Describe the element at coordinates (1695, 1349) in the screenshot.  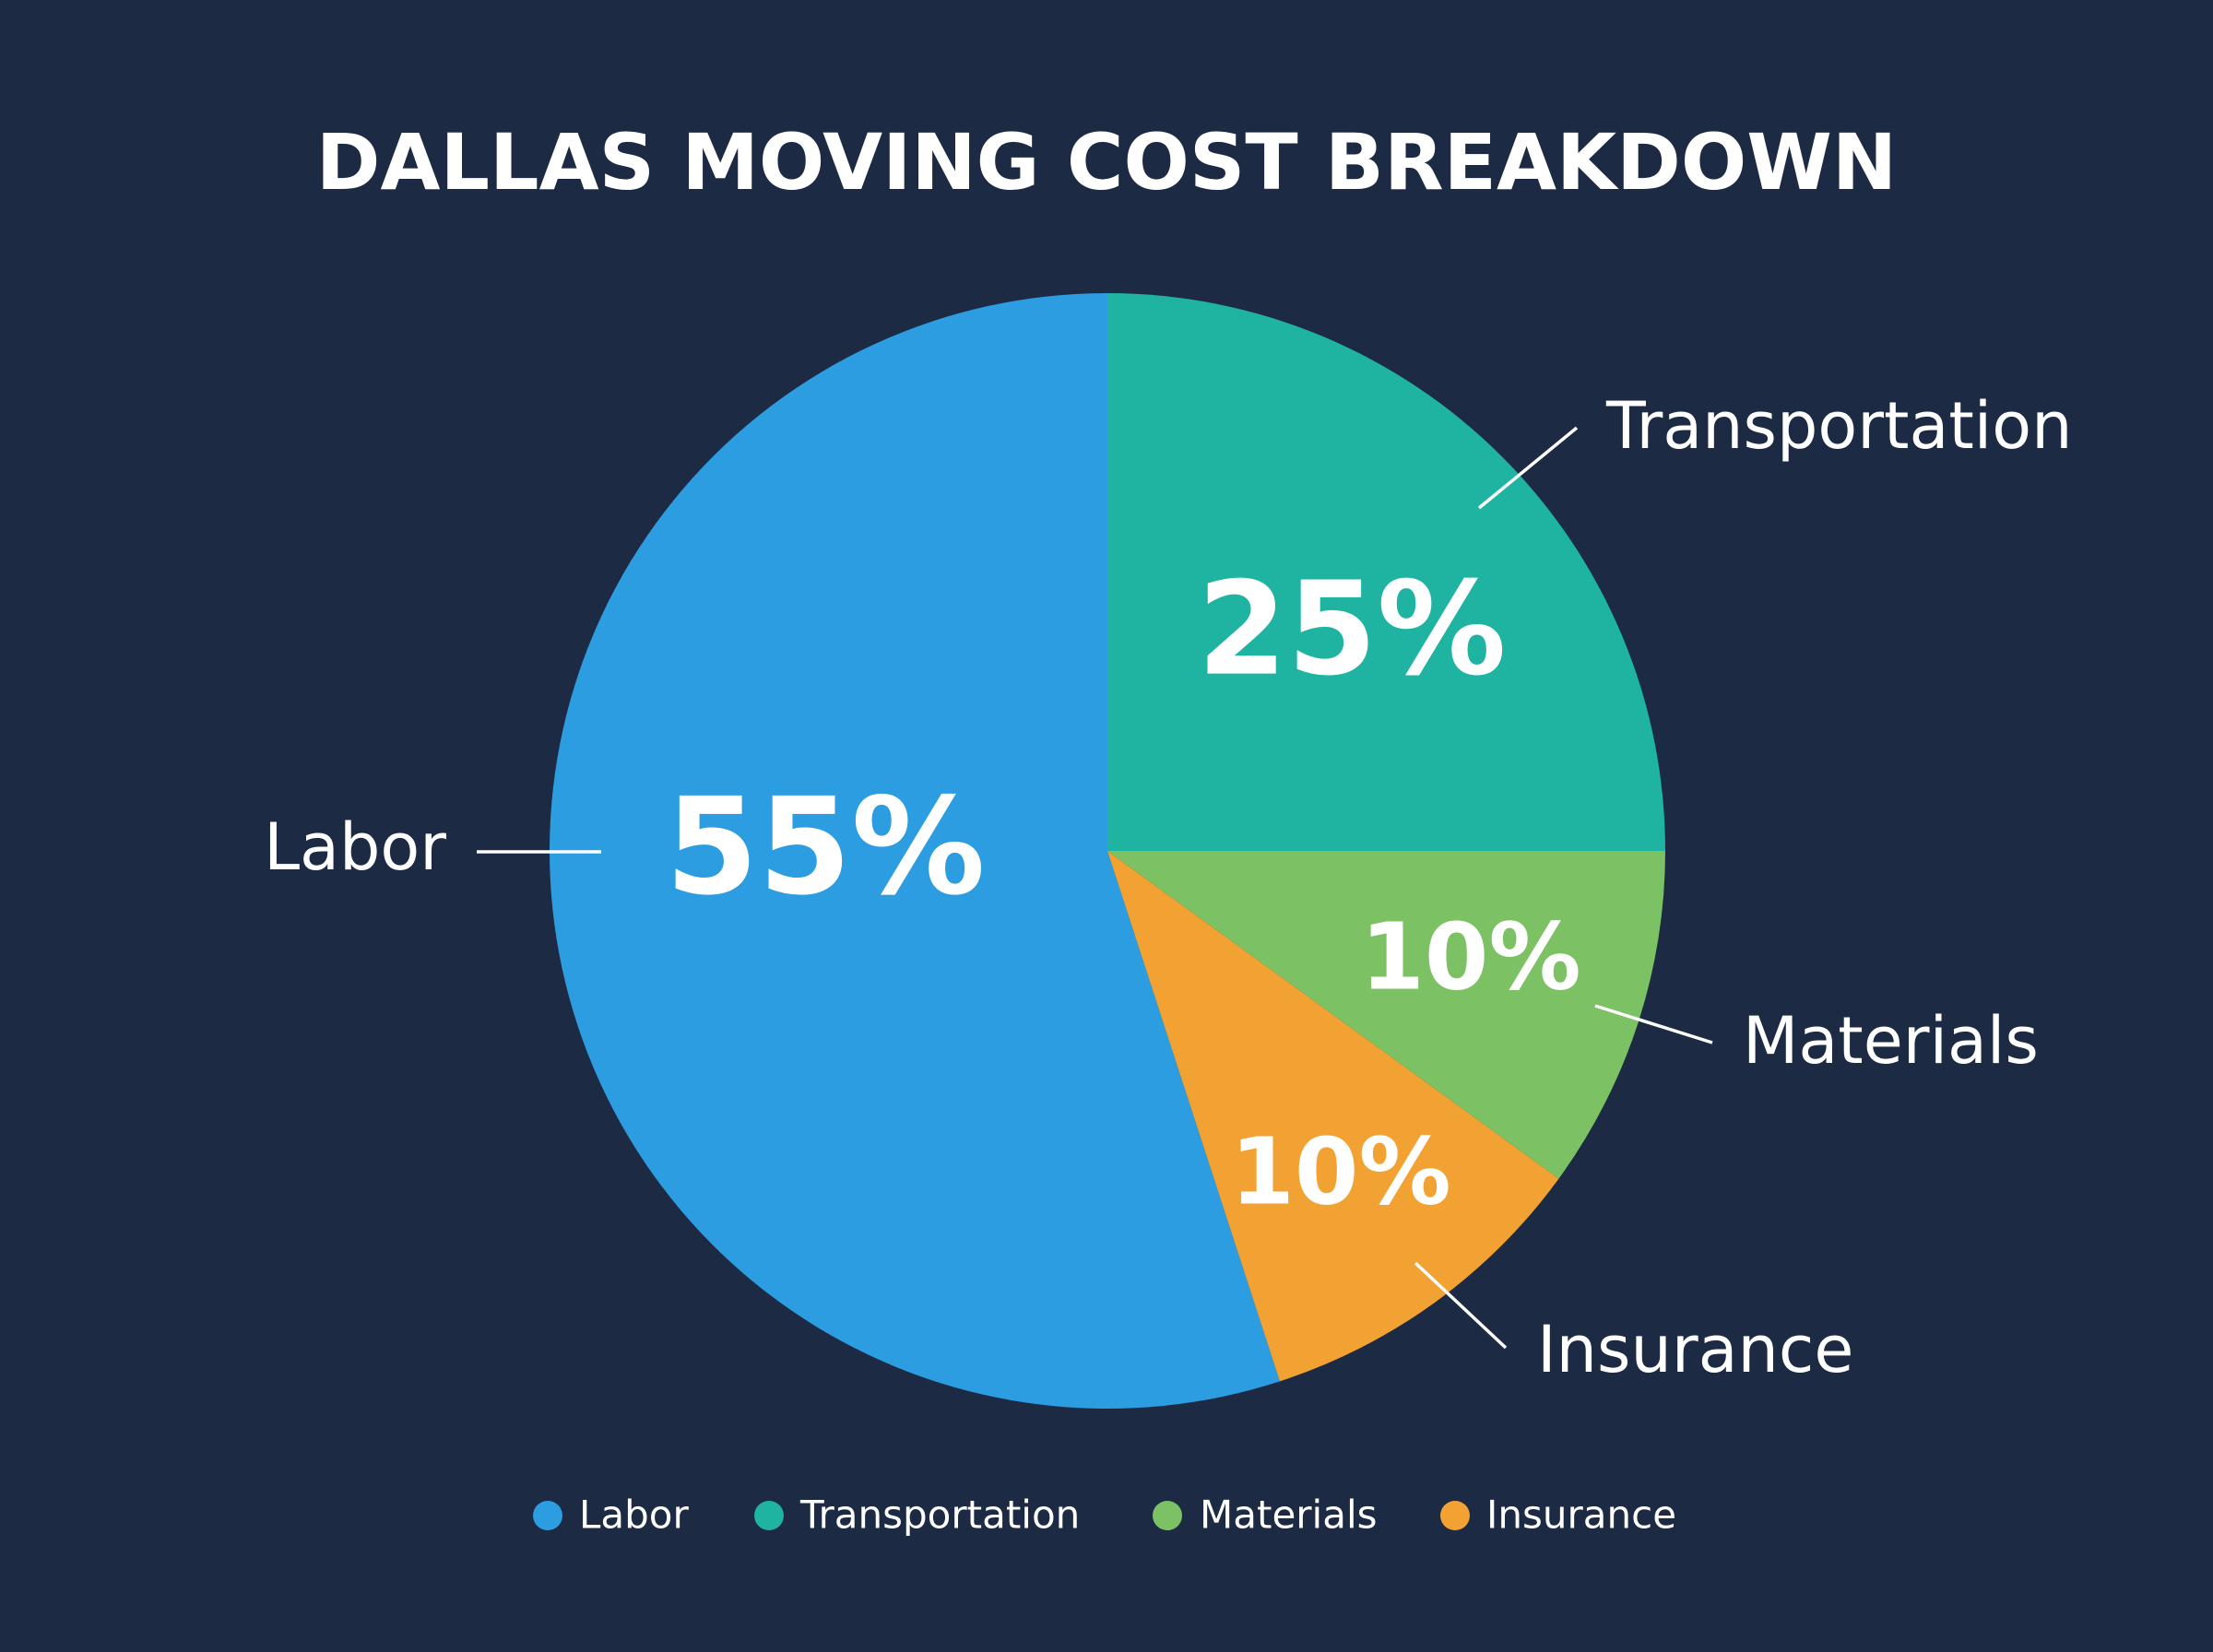
I see `slice-label: Insurance` at that location.